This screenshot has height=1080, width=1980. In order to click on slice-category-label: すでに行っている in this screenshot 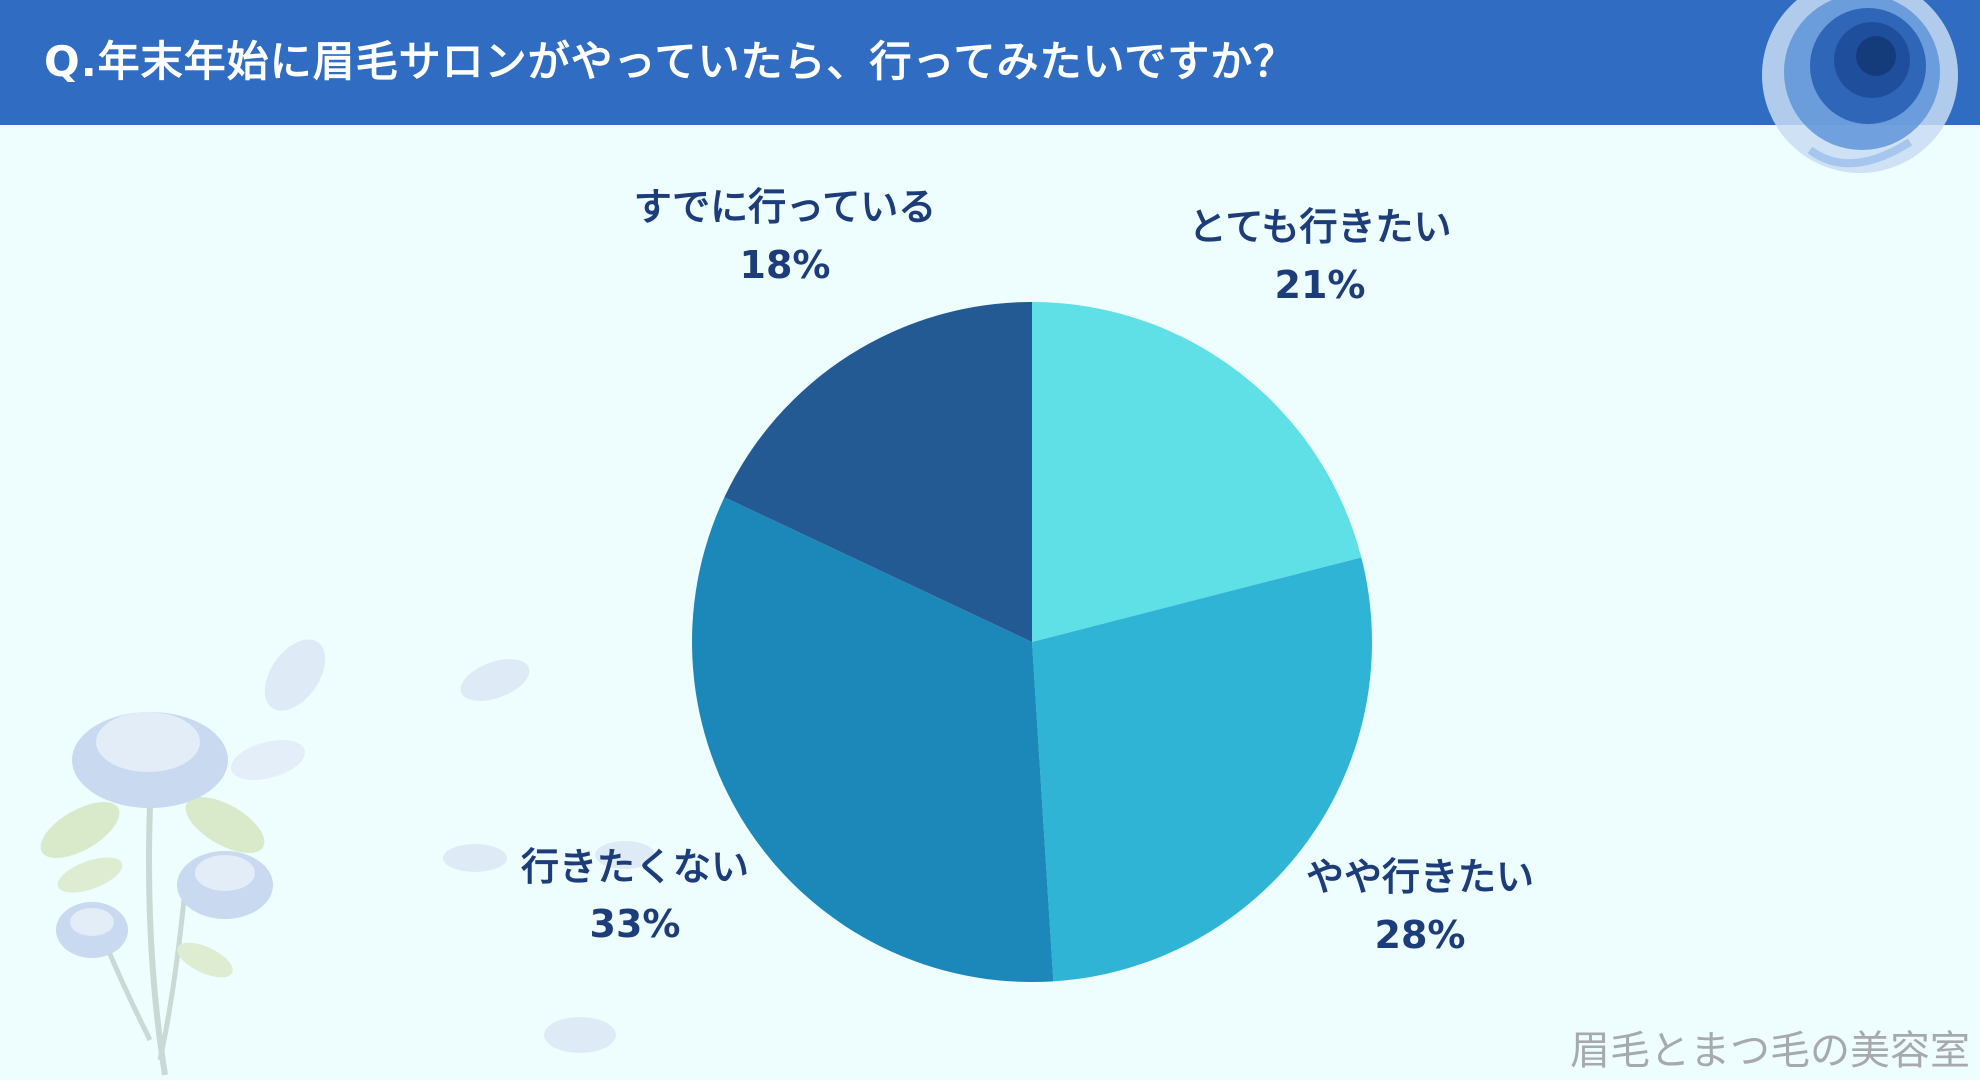, I will do `click(785, 207)`.